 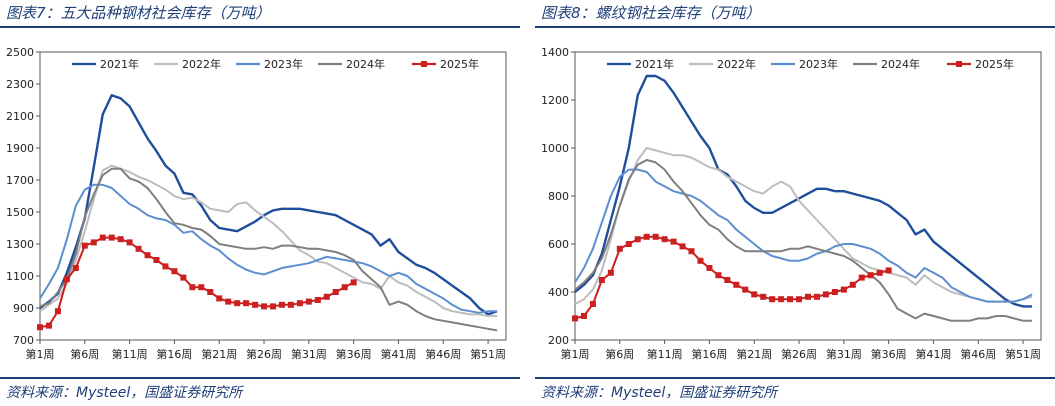 What do you see at coordinates (20, 84) in the screenshot?
I see `y-tick-label: 2300` at bounding box center [20, 84].